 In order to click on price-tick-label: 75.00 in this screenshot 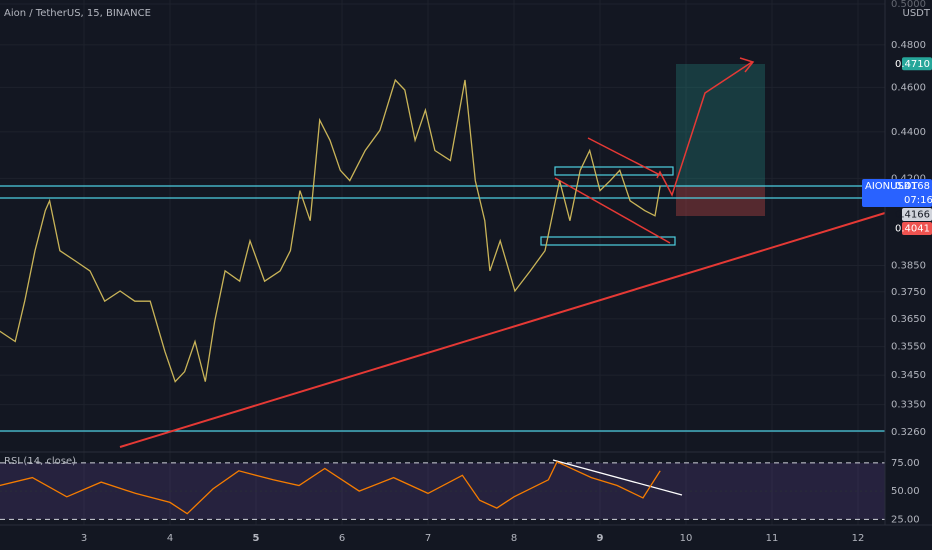, I will do `click(905, 463)`.